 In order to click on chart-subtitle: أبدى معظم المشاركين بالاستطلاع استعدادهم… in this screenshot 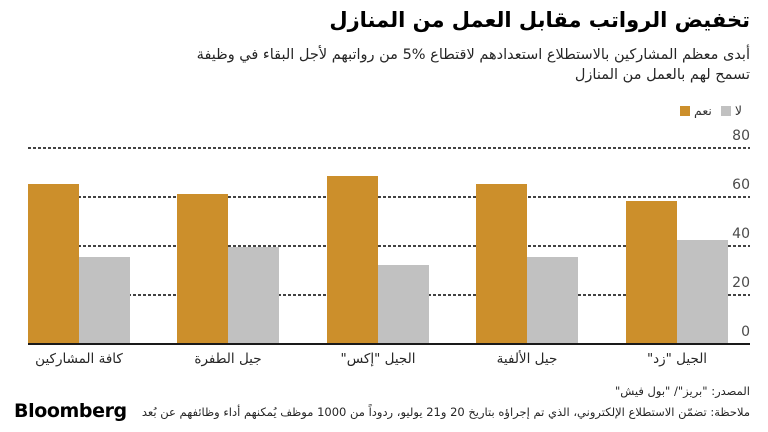, I will do `click(473, 65)`.